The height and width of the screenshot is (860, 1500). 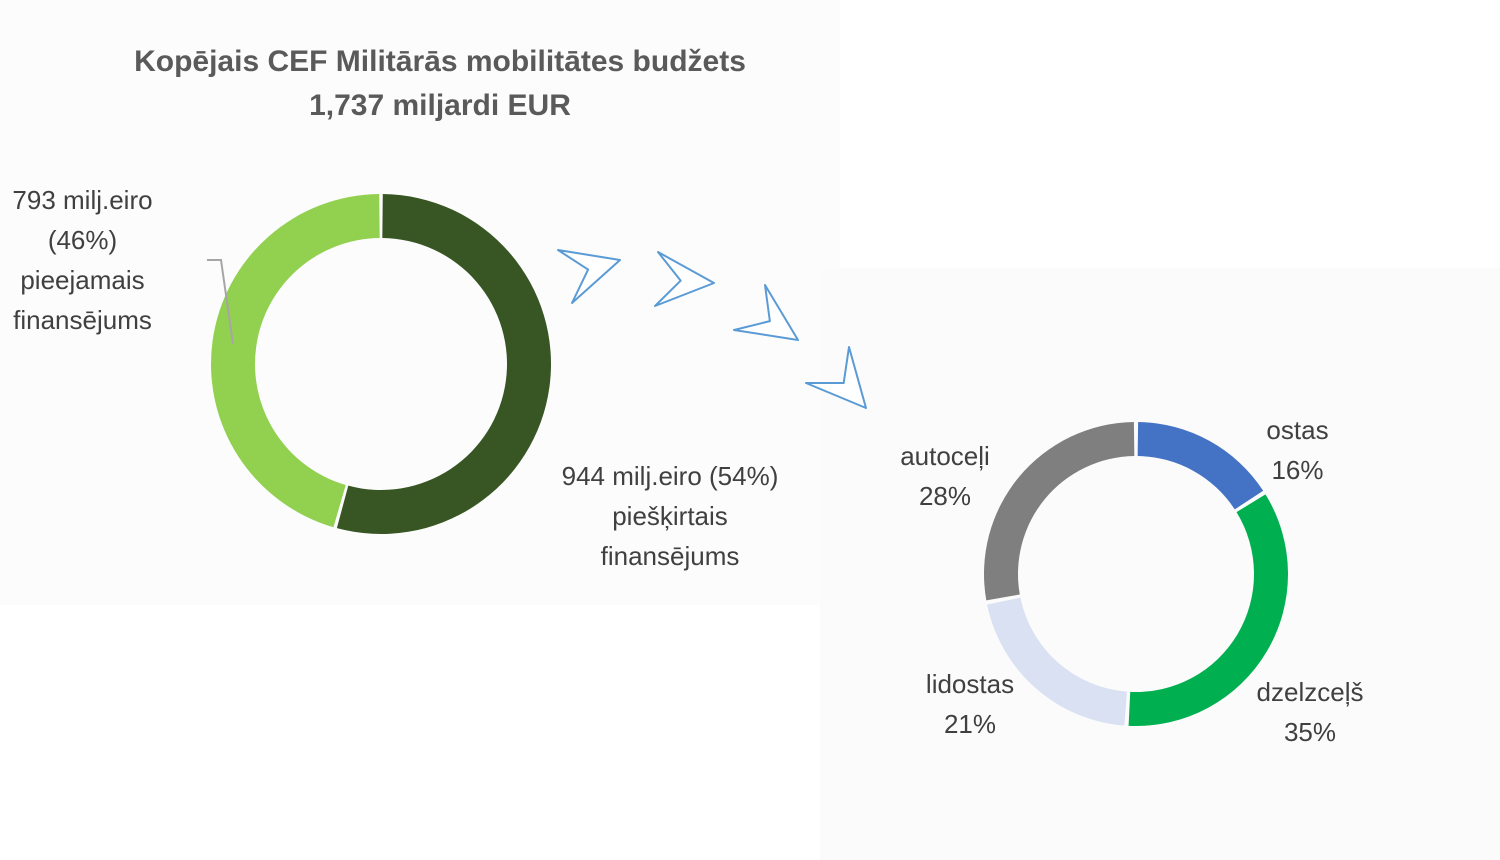 What do you see at coordinates (82, 200) in the screenshot?
I see `label-available-amount: 793 milj.eiro` at bounding box center [82, 200].